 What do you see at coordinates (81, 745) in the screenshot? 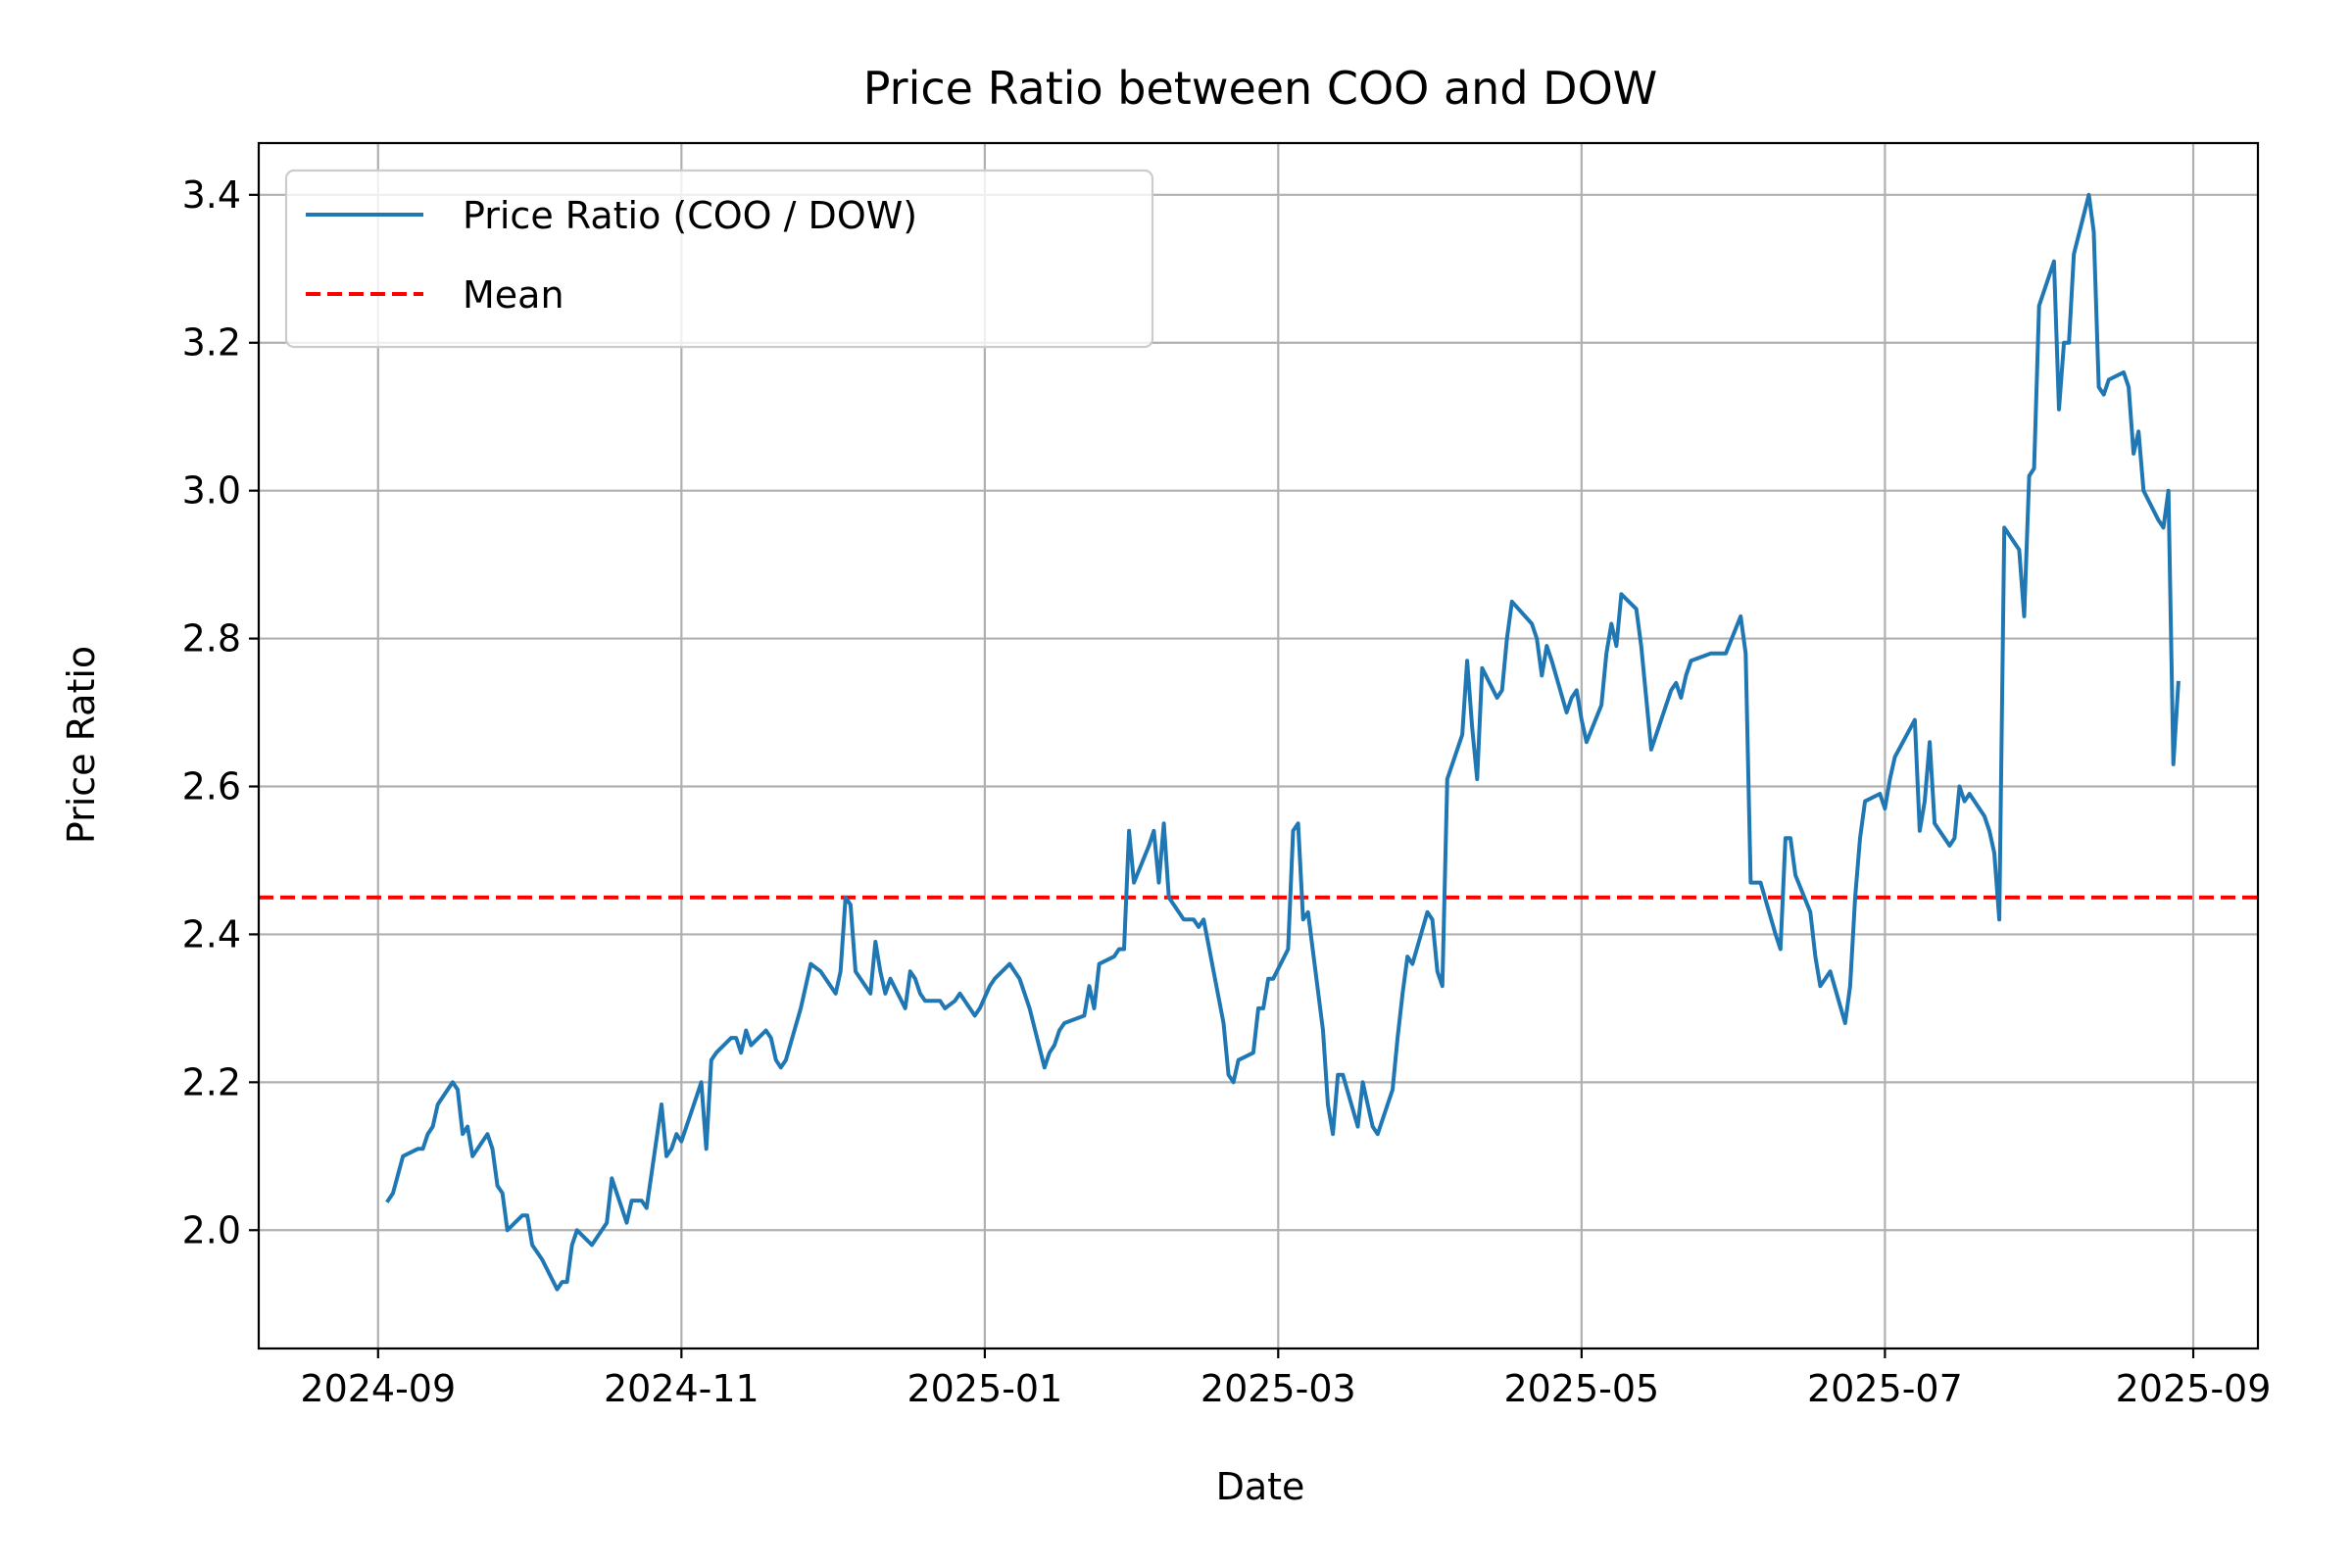
I see `y-axis-label: Price Ratio` at bounding box center [81, 745].